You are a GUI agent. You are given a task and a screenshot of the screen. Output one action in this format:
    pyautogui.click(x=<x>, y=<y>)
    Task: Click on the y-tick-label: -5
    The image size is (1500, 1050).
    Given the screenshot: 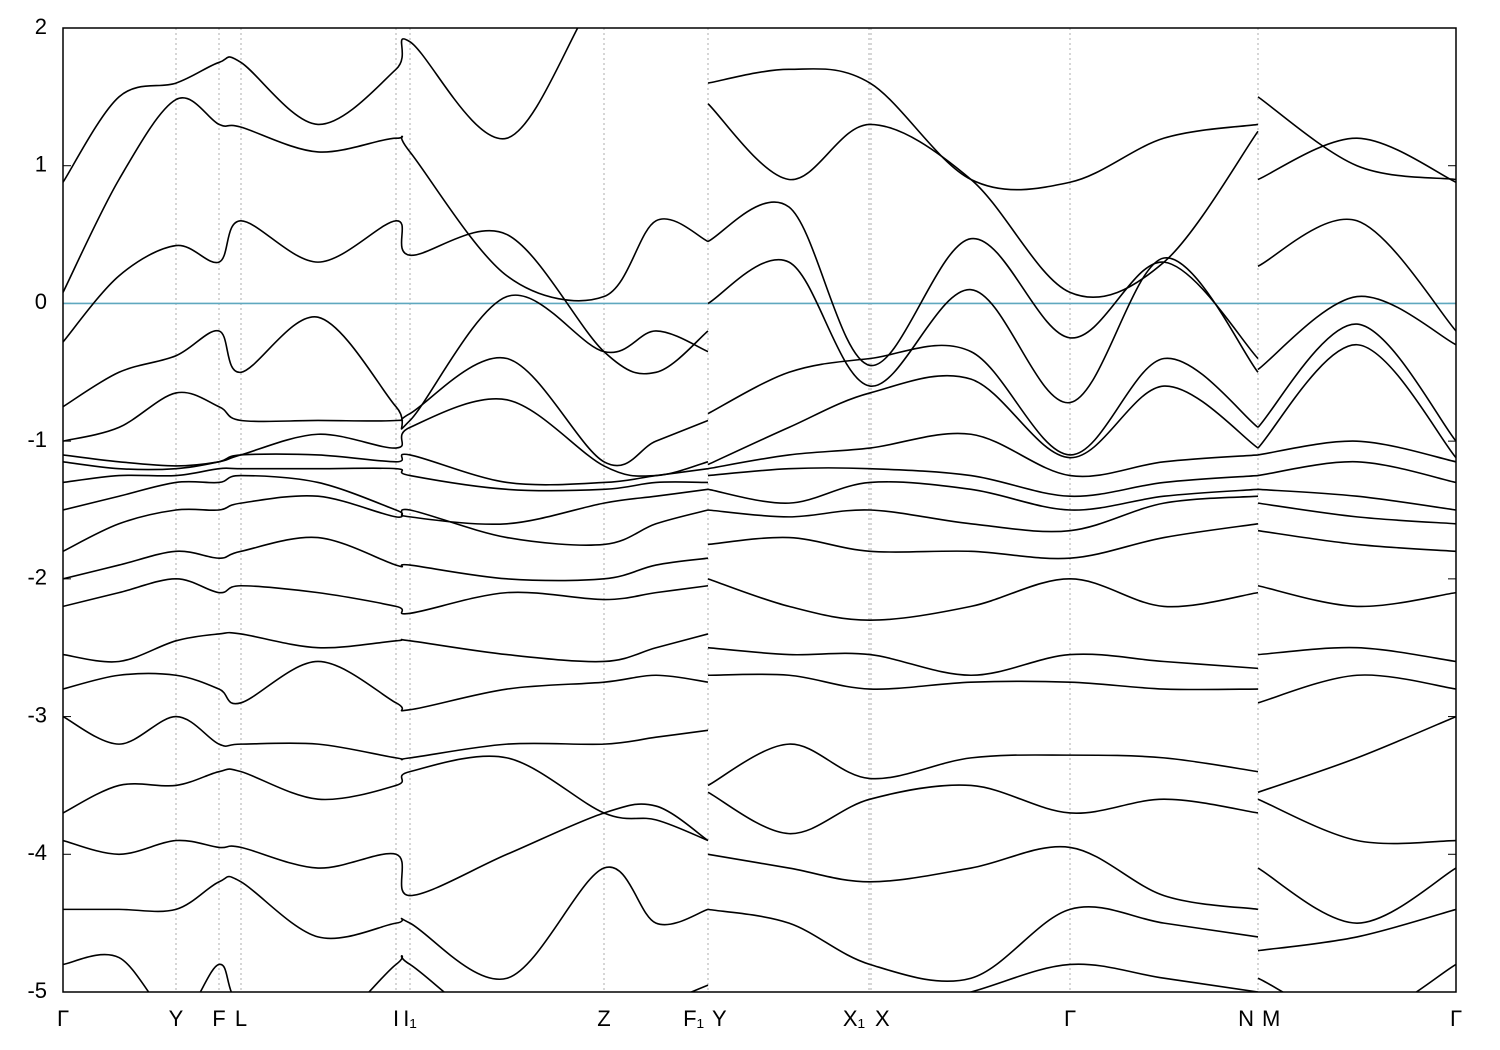 What is the action you would take?
    pyautogui.click(x=37, y=990)
    